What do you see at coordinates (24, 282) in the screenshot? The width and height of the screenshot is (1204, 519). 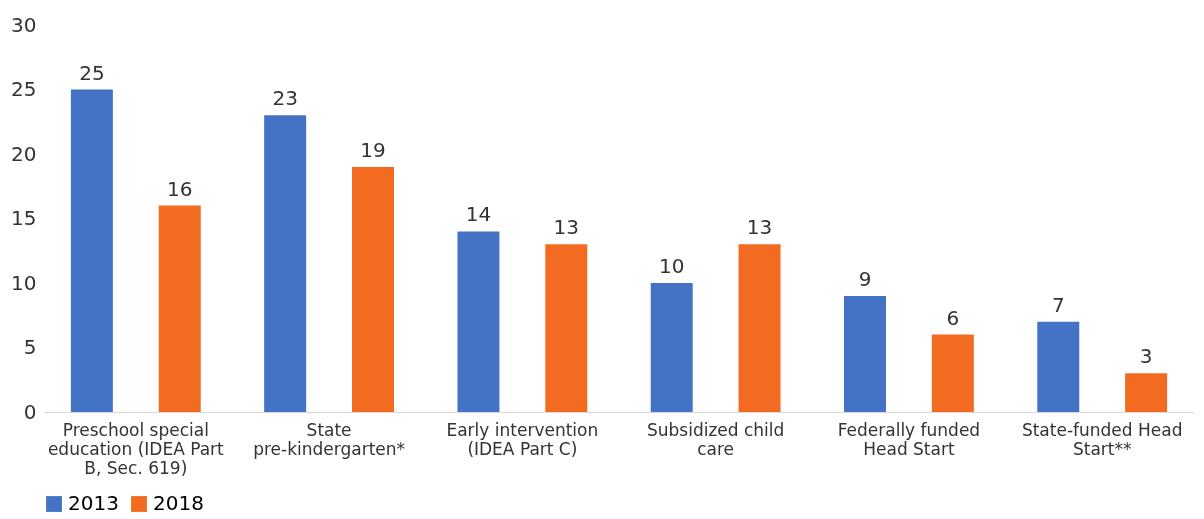 I see `y-tick-label: 10` at bounding box center [24, 282].